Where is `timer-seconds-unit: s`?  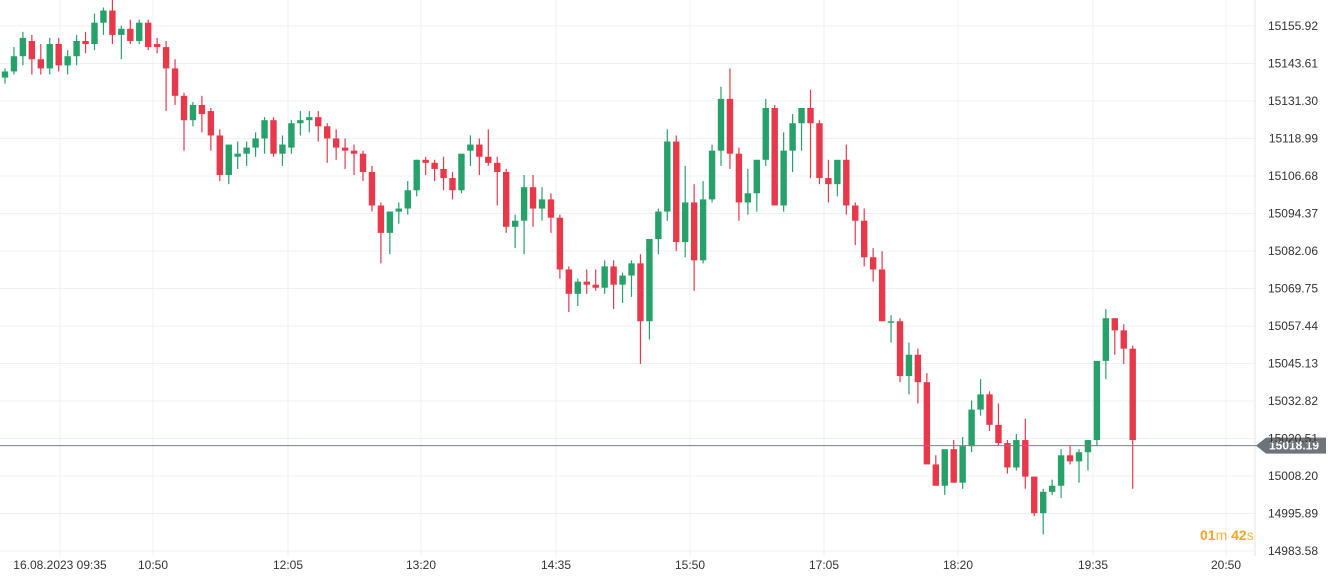
timer-seconds-unit: s is located at coordinates (1250, 535).